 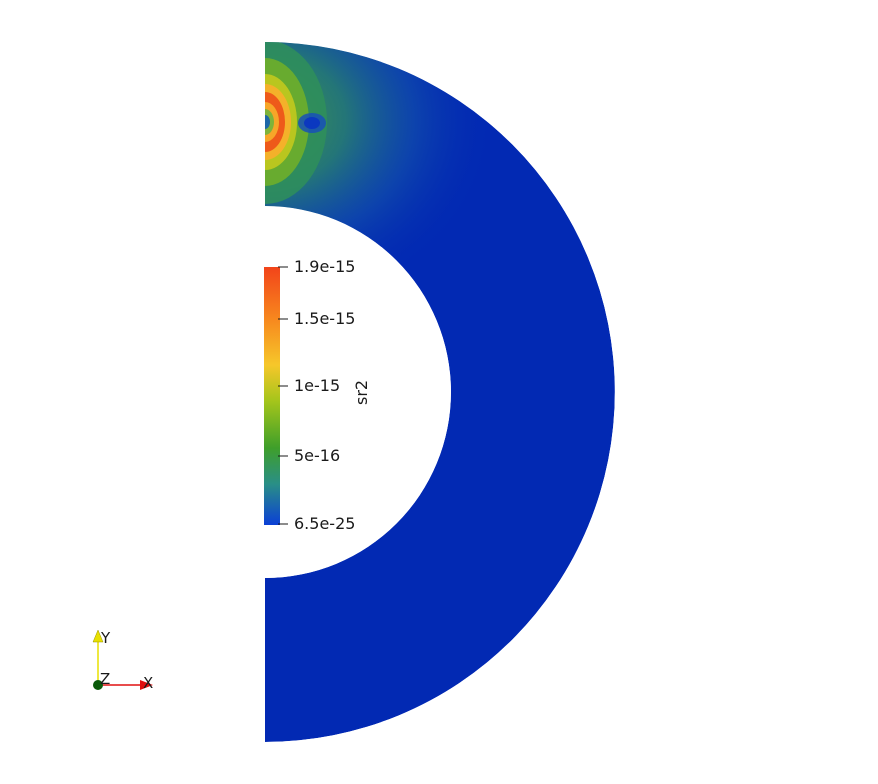 I want to click on colorbar-tick-label: 5e-16, so click(x=317, y=455).